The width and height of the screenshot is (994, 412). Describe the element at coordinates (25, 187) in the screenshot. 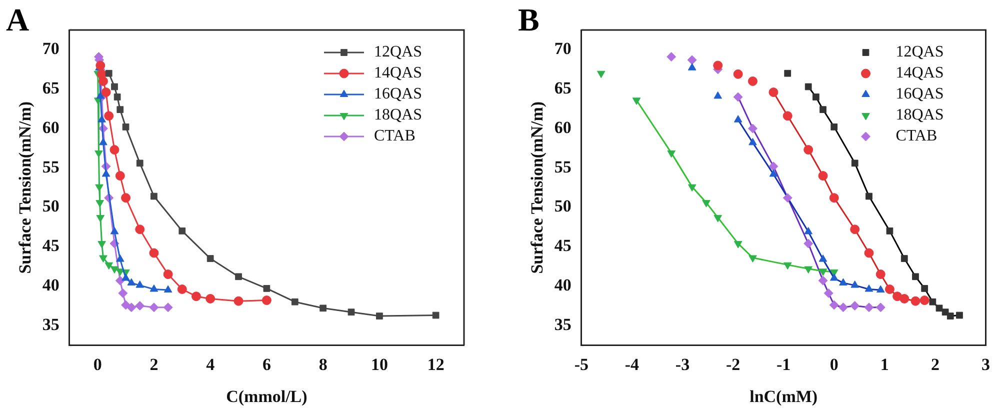

I see `y-axis-title: Surface Tension(mN/m)` at that location.